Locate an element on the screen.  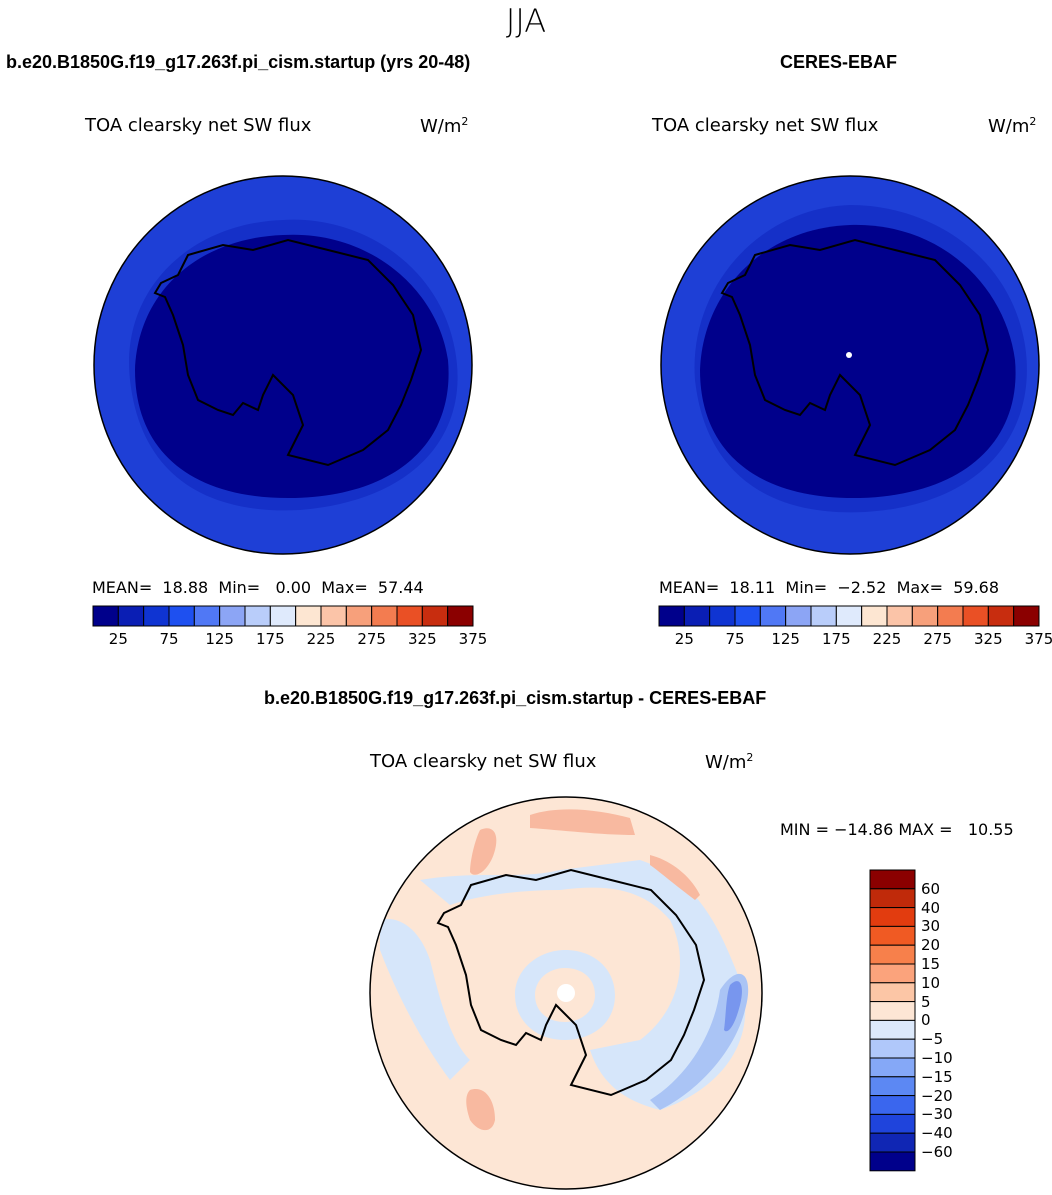
diff-colorbar-tick-label: 30 is located at coordinates (931, 926).